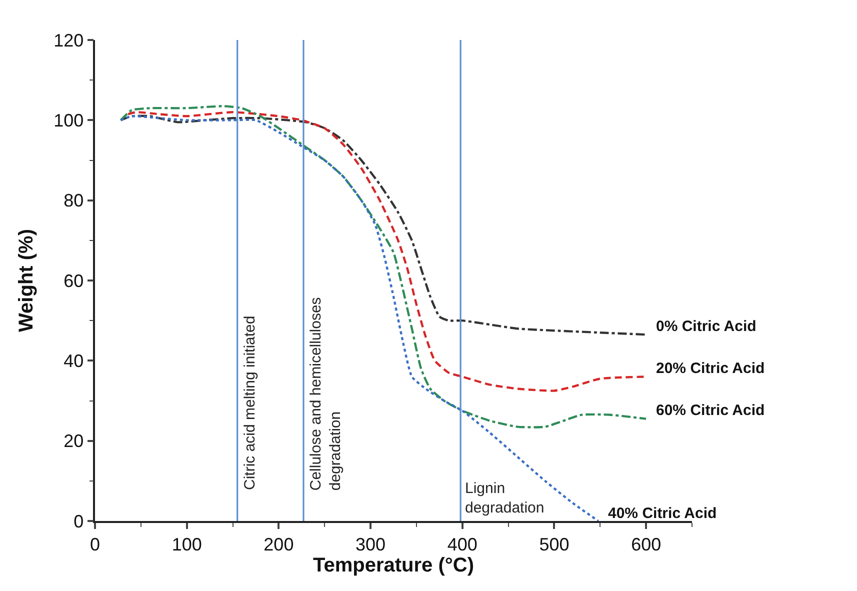  Describe the element at coordinates (462, 544) in the screenshot. I see `x-tick-label: 400` at that location.